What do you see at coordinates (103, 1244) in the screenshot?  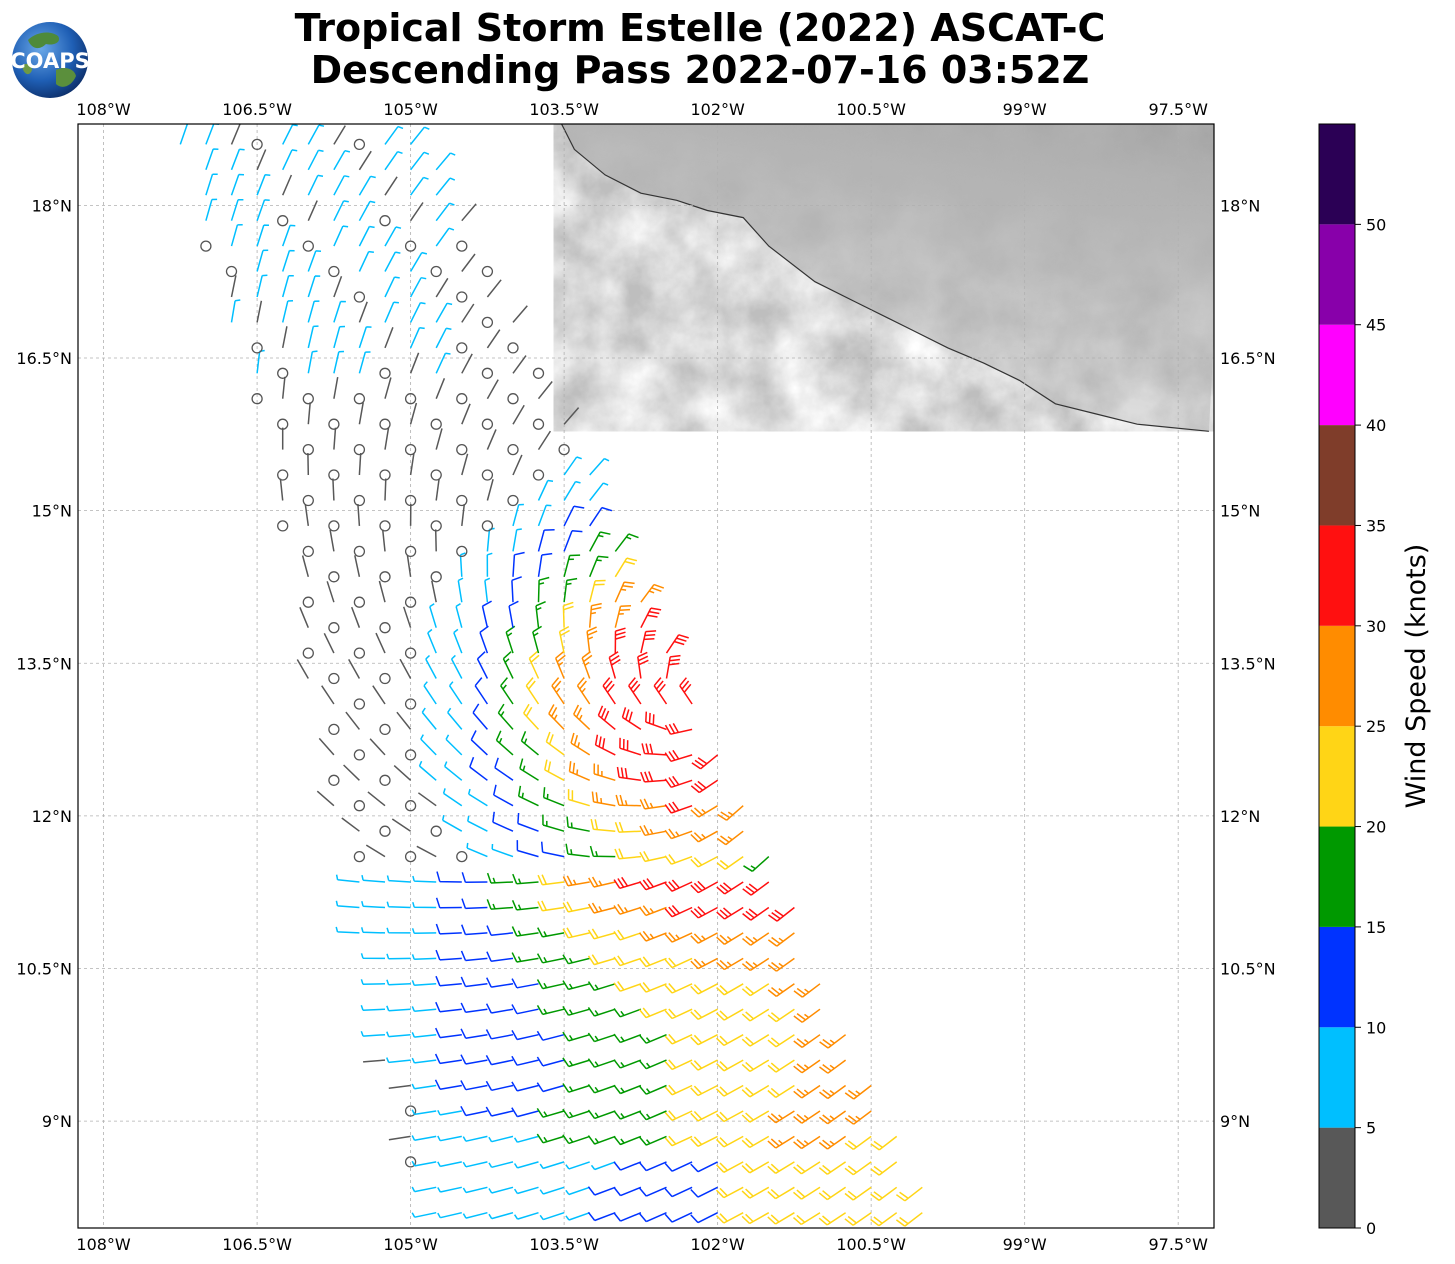 I see `lon-tick-label-bottom: 108°W` at bounding box center [103, 1244].